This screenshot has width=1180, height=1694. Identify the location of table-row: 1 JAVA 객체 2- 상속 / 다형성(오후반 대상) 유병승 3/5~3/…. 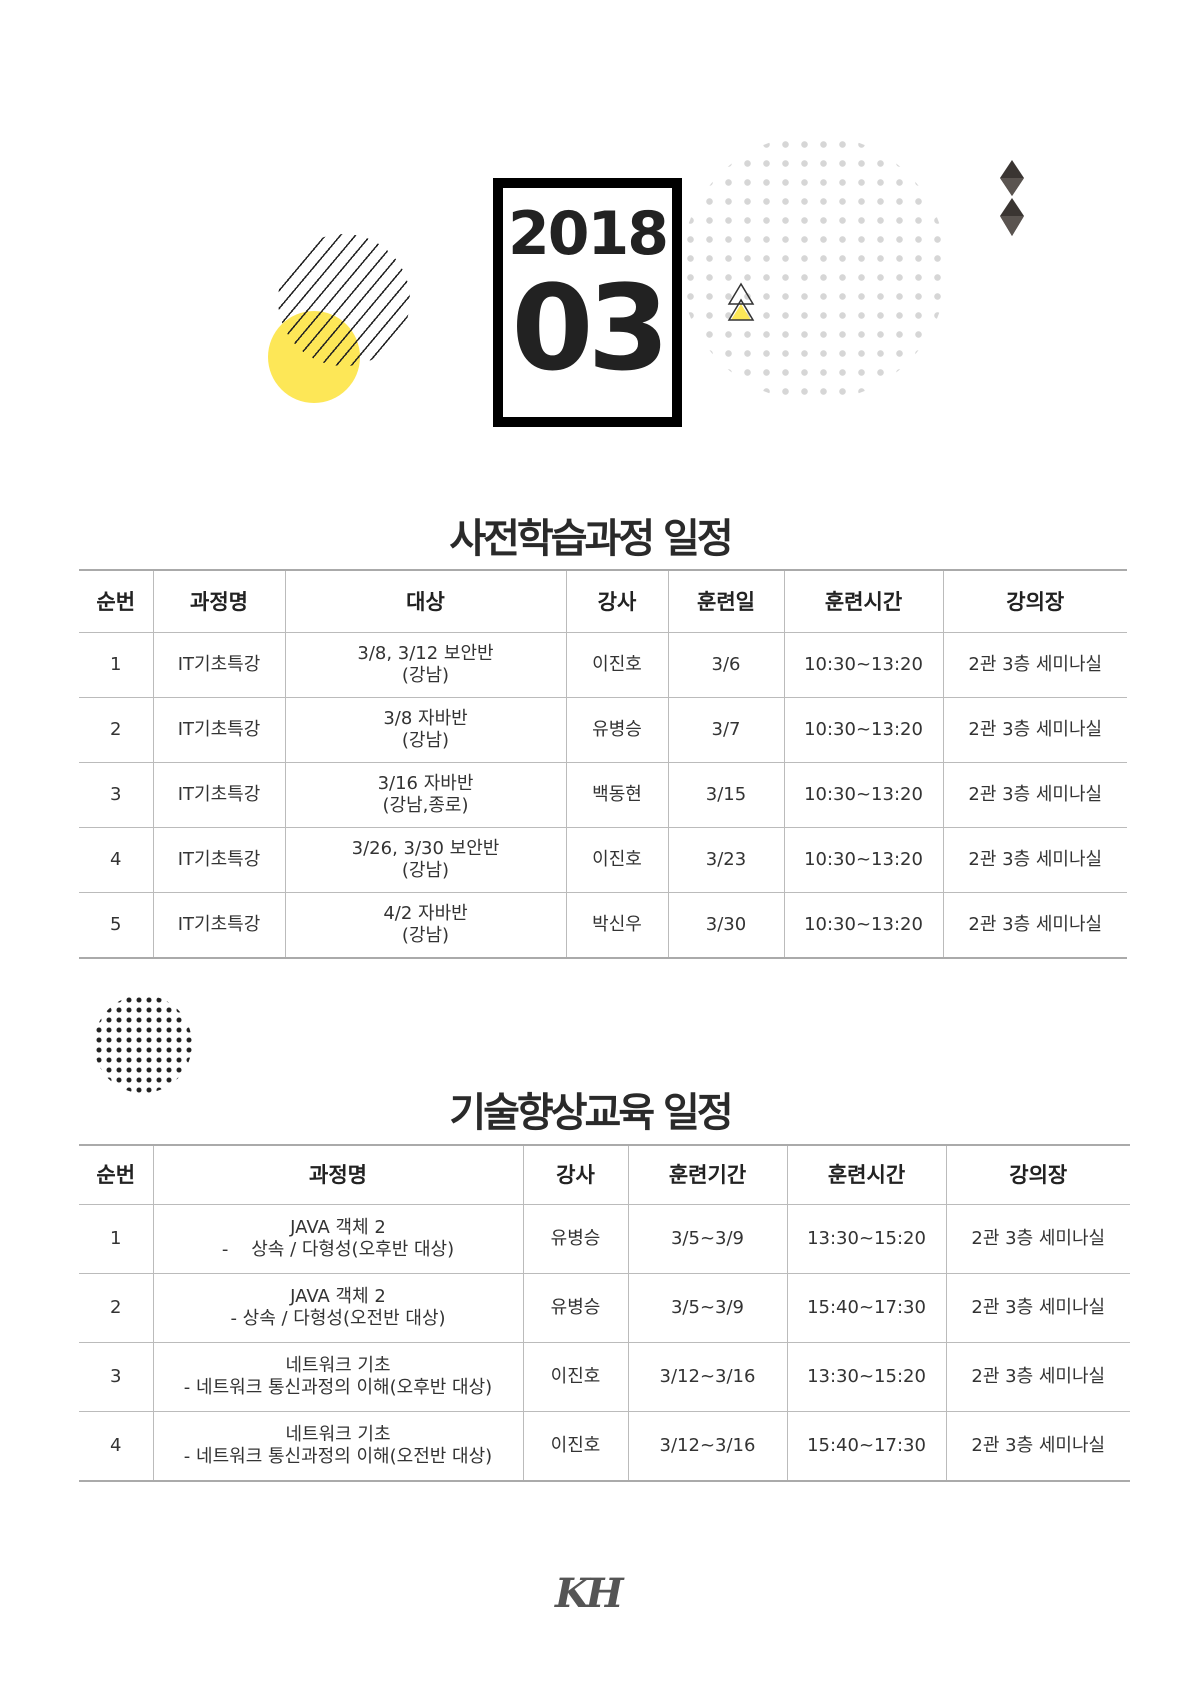
(604, 1239).